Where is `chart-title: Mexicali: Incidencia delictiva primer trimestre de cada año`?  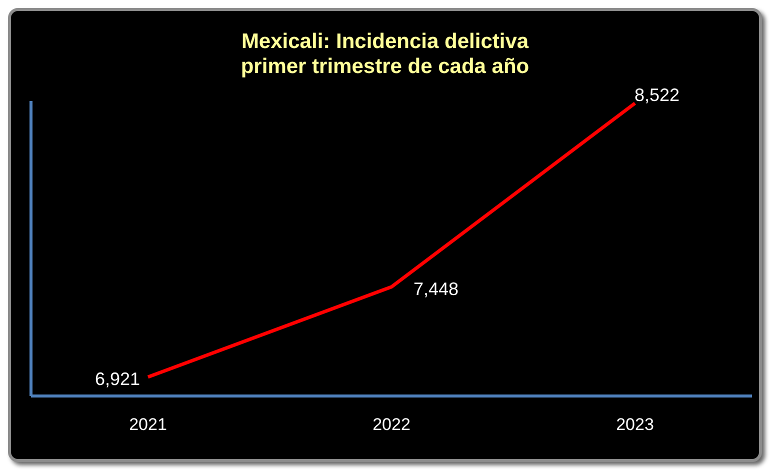 chart-title: Mexicali: Incidencia delictiva primer trimestre de cada año is located at coordinates (385, 54).